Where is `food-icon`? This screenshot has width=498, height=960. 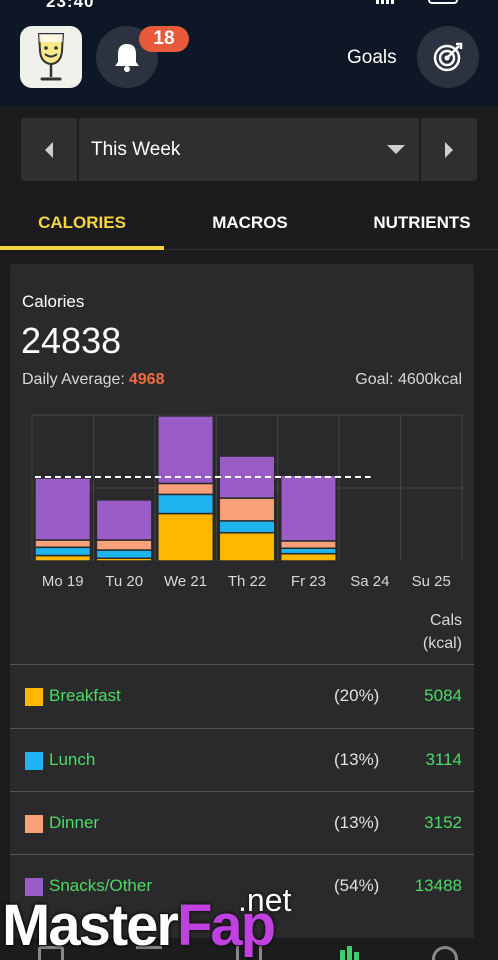
food-icon is located at coordinates (249, 953).